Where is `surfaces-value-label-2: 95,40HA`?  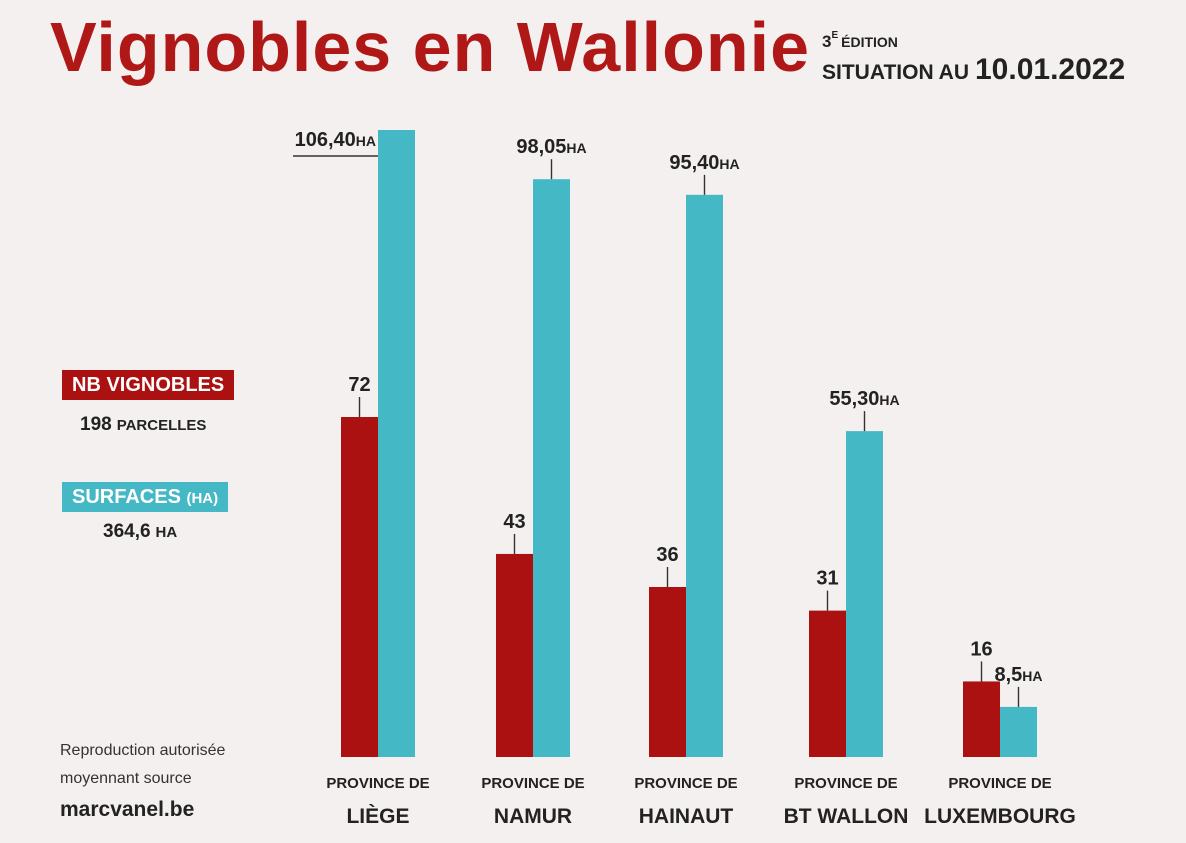
surfaces-value-label-2: 95,40HA is located at coordinates (704, 163).